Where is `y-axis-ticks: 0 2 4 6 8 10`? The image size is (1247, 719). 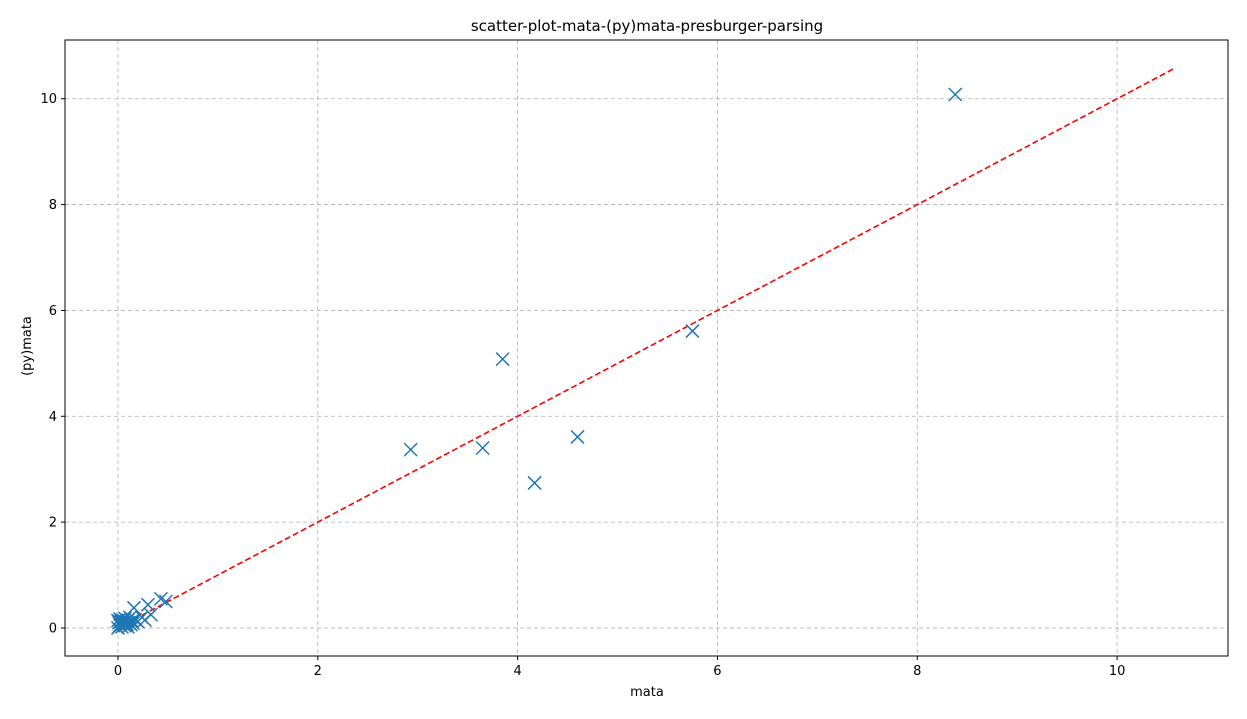 y-axis-ticks: 0 2 4 6 8 10 is located at coordinates (52, 364).